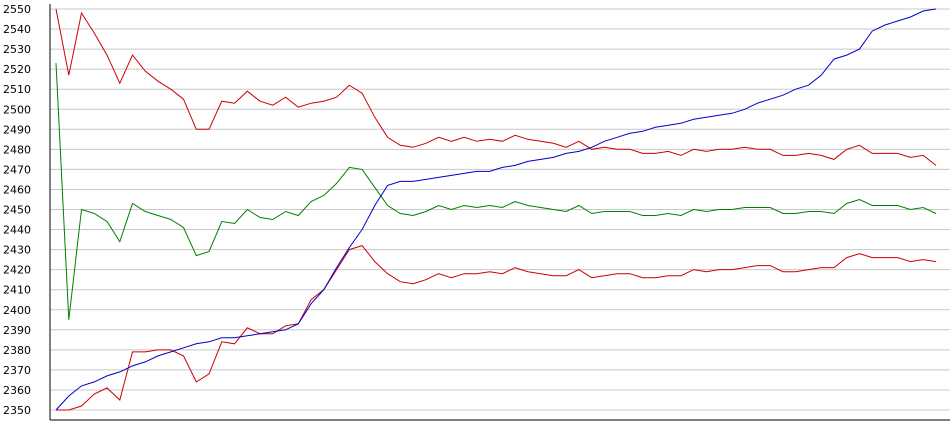  What do you see at coordinates (17, 49) in the screenshot?
I see `y-tick-label: 2530` at bounding box center [17, 49].